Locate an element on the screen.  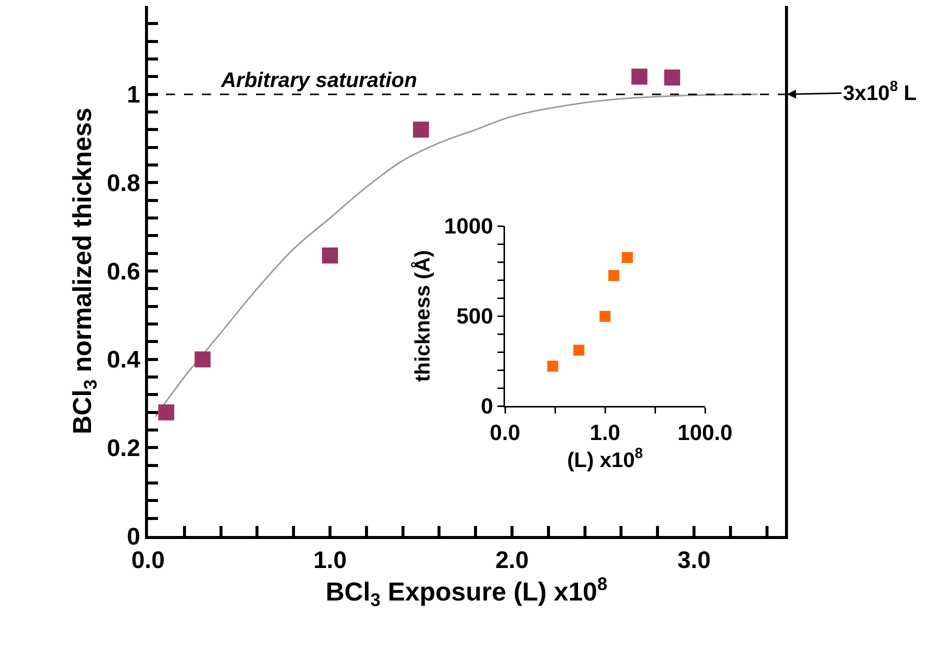
annotation: 3x10$^{8}$ L is located at coordinates (880, 92).